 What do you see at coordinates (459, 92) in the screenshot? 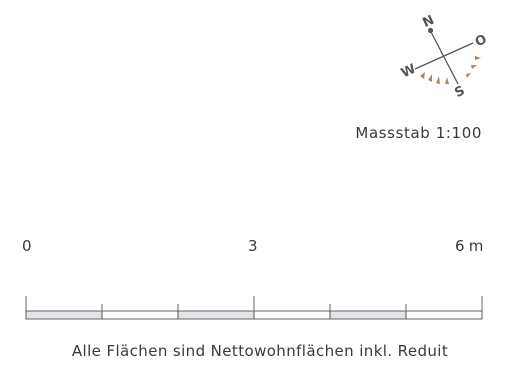
I see `compass-south-label: S` at bounding box center [459, 92].